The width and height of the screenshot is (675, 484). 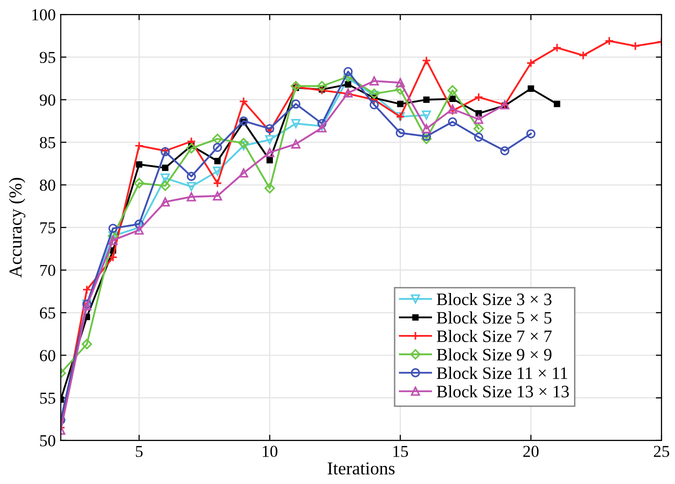 I want to click on legend-label: Block Size 13 × 13, so click(x=502, y=391).